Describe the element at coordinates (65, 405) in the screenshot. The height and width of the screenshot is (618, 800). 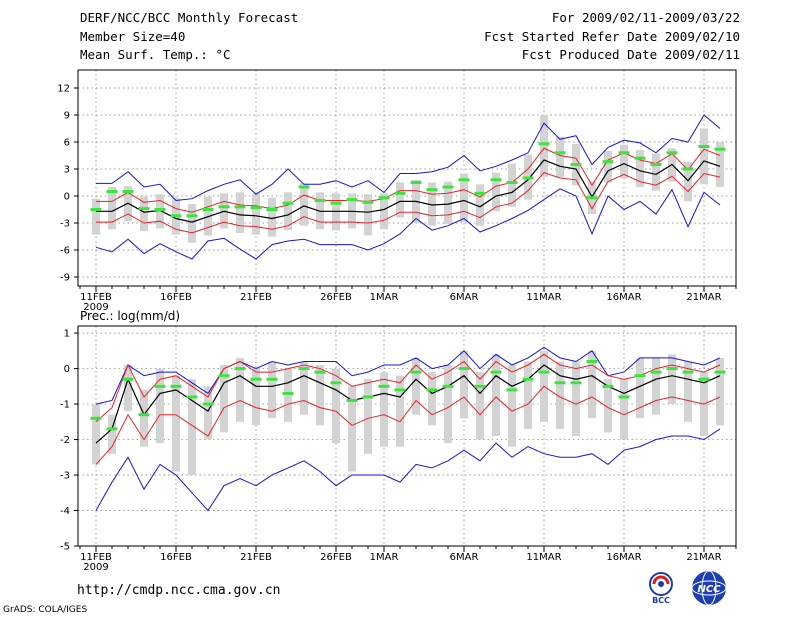
I see `prec-ytick-label: -1` at that location.